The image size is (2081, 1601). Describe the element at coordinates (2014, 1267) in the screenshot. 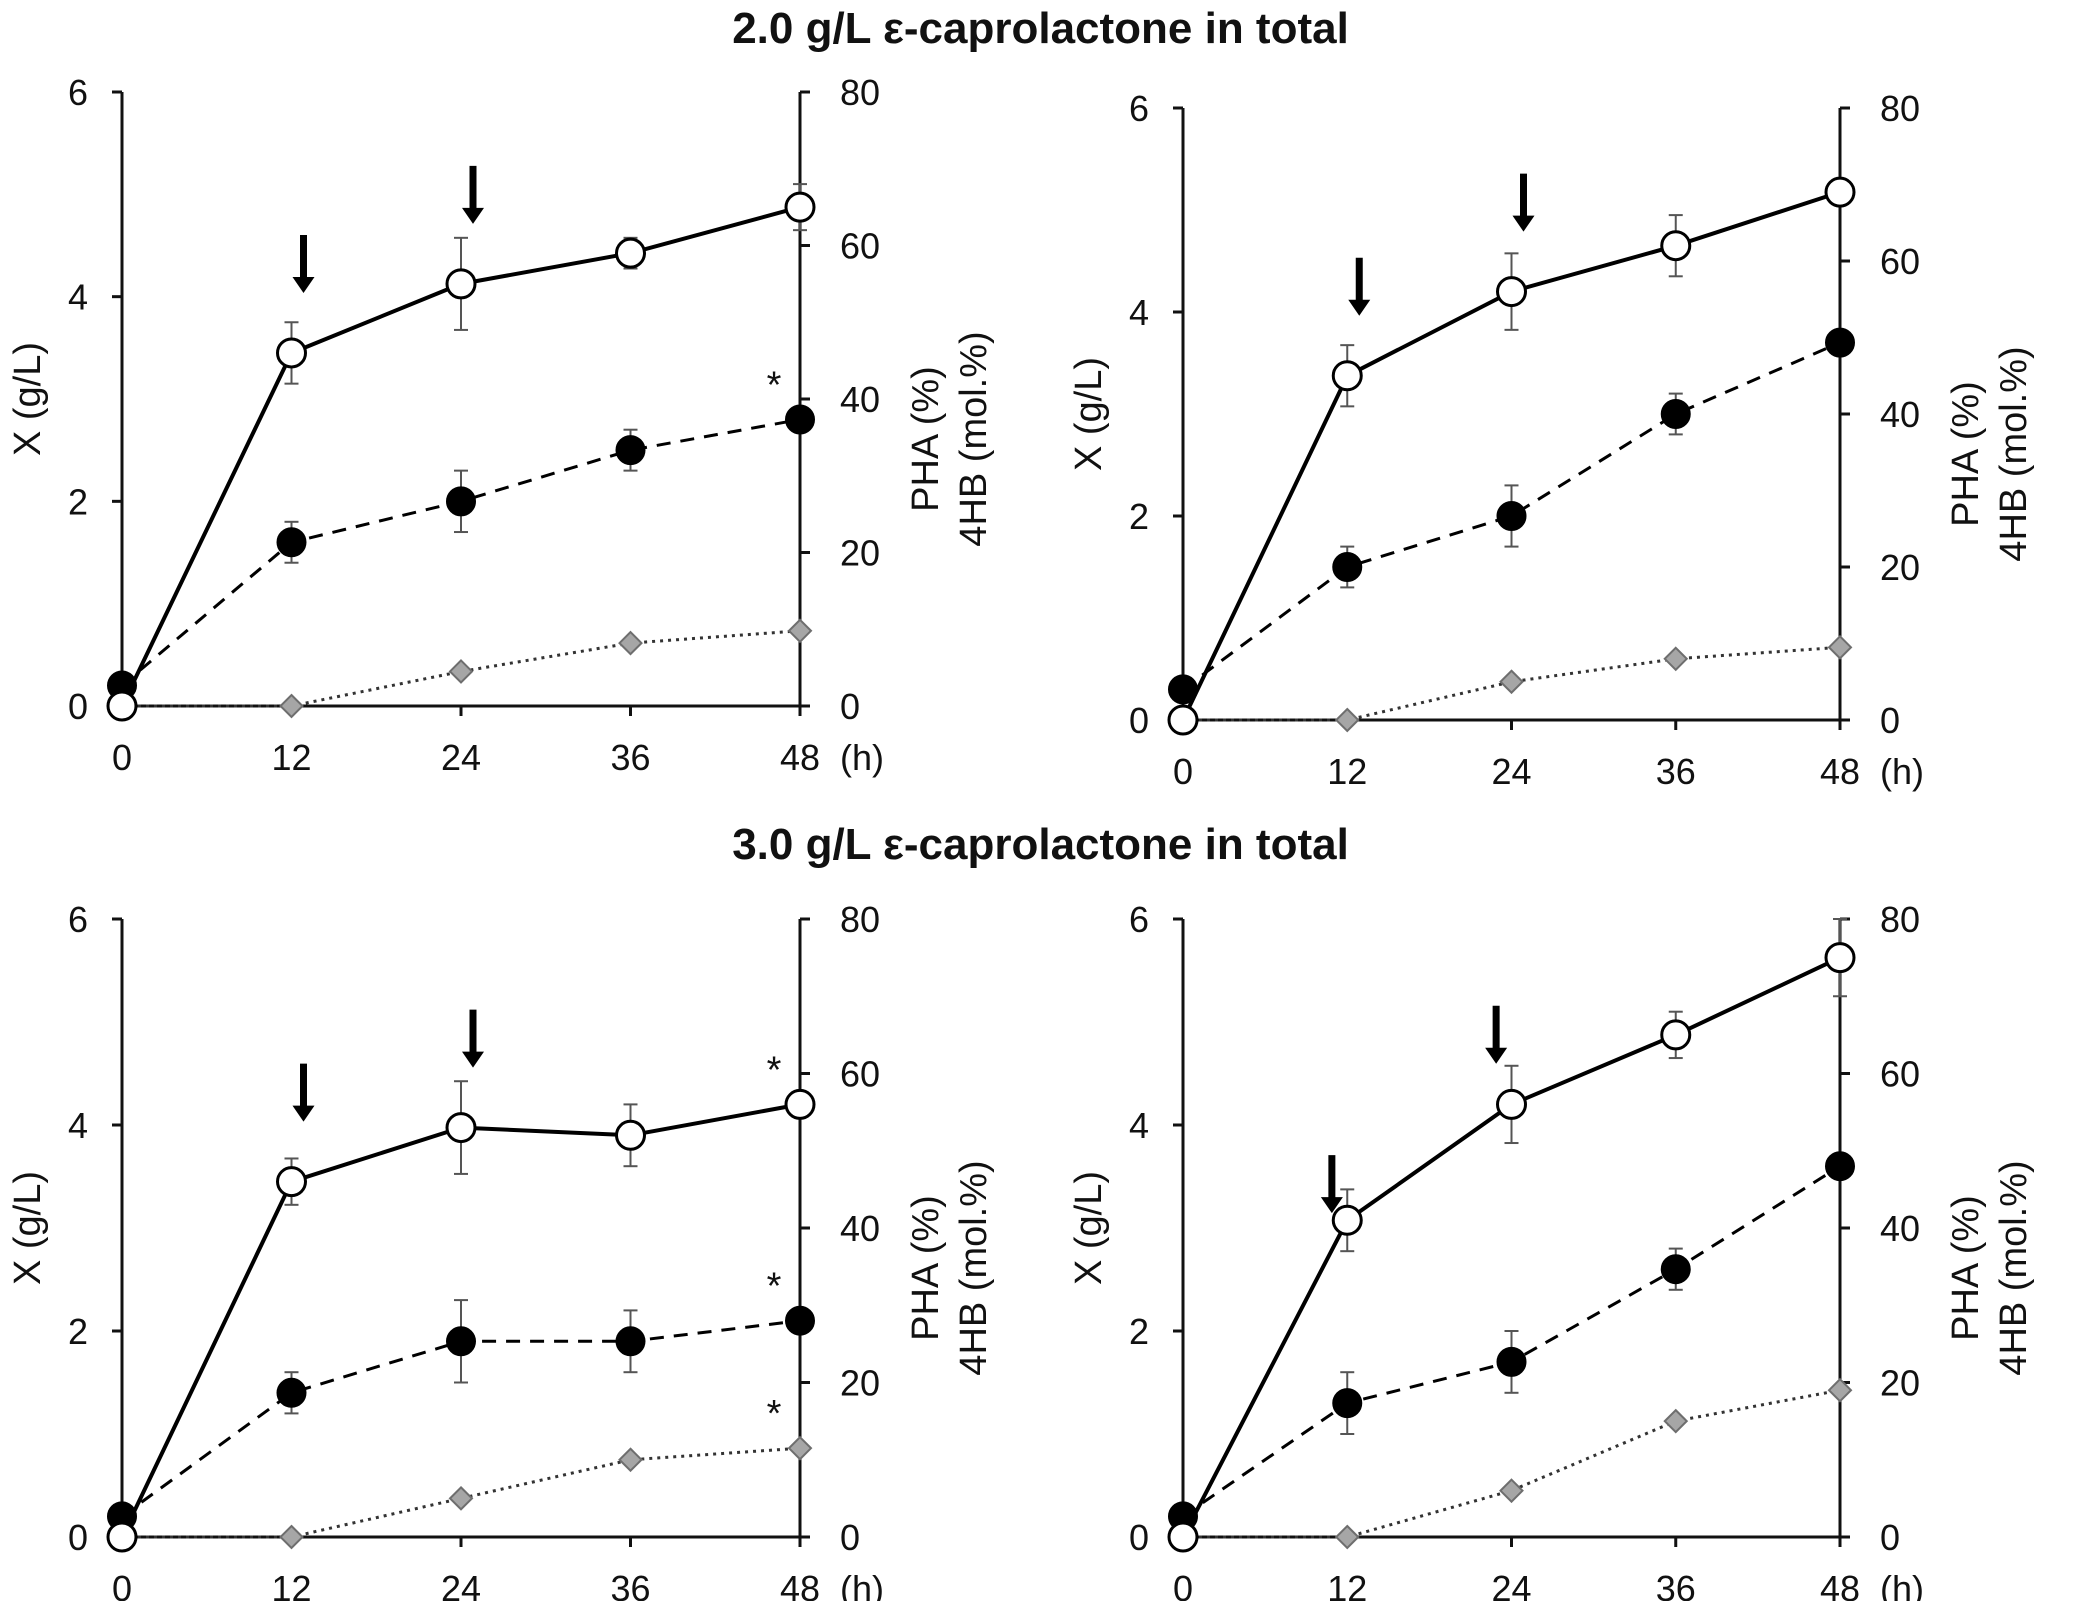

I see `y-right-axis-title-4hb: 4HB (mol.%)` at that location.